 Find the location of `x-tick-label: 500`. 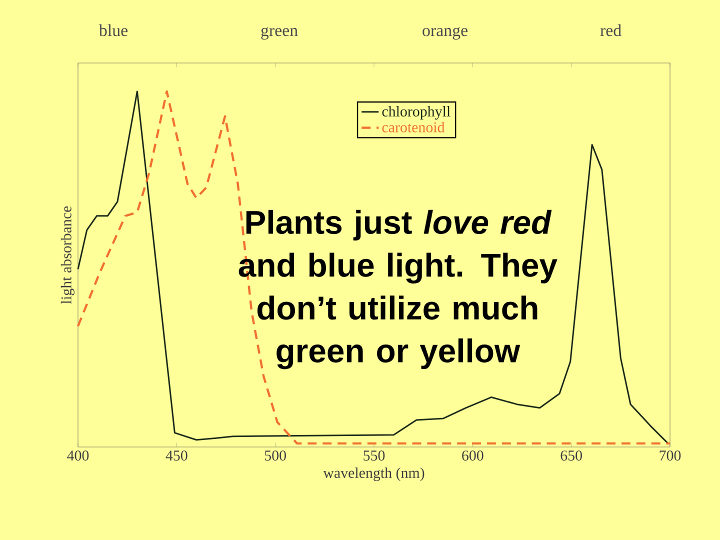

x-tick-label: 500 is located at coordinates (275, 455).